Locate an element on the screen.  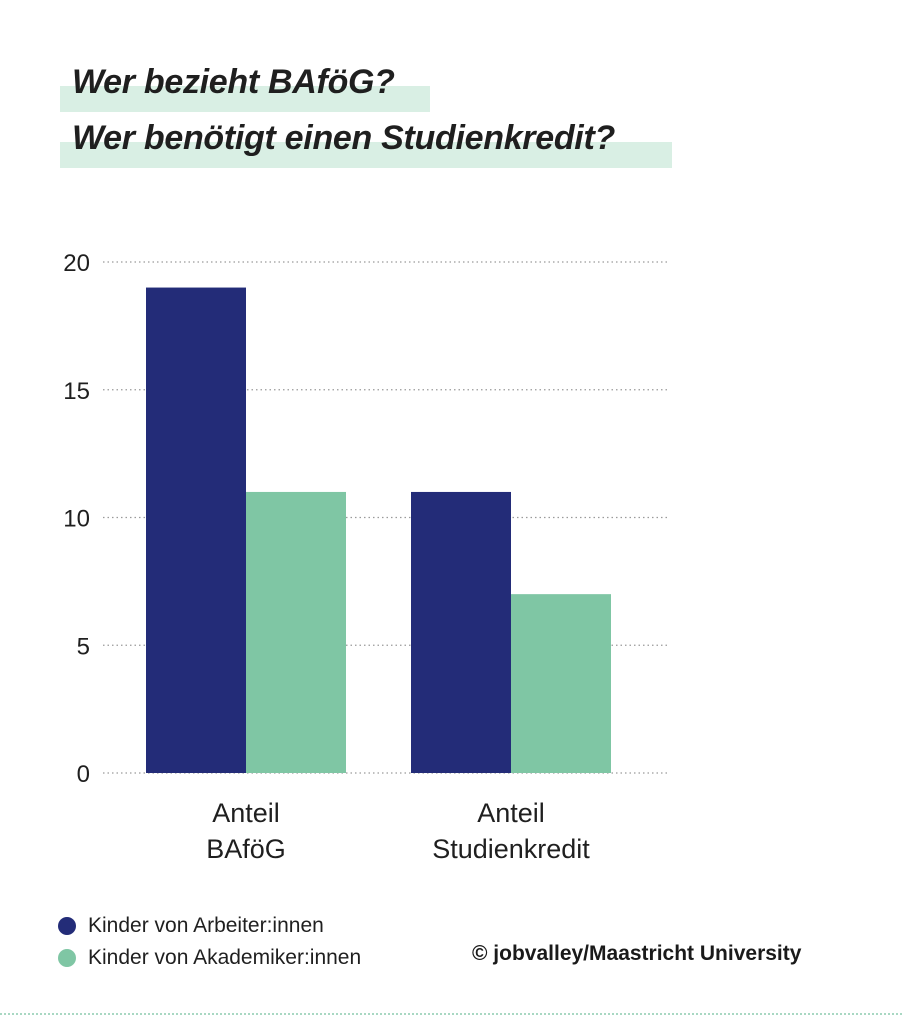
y-tick-label-10: 10 is located at coordinates (76, 519).